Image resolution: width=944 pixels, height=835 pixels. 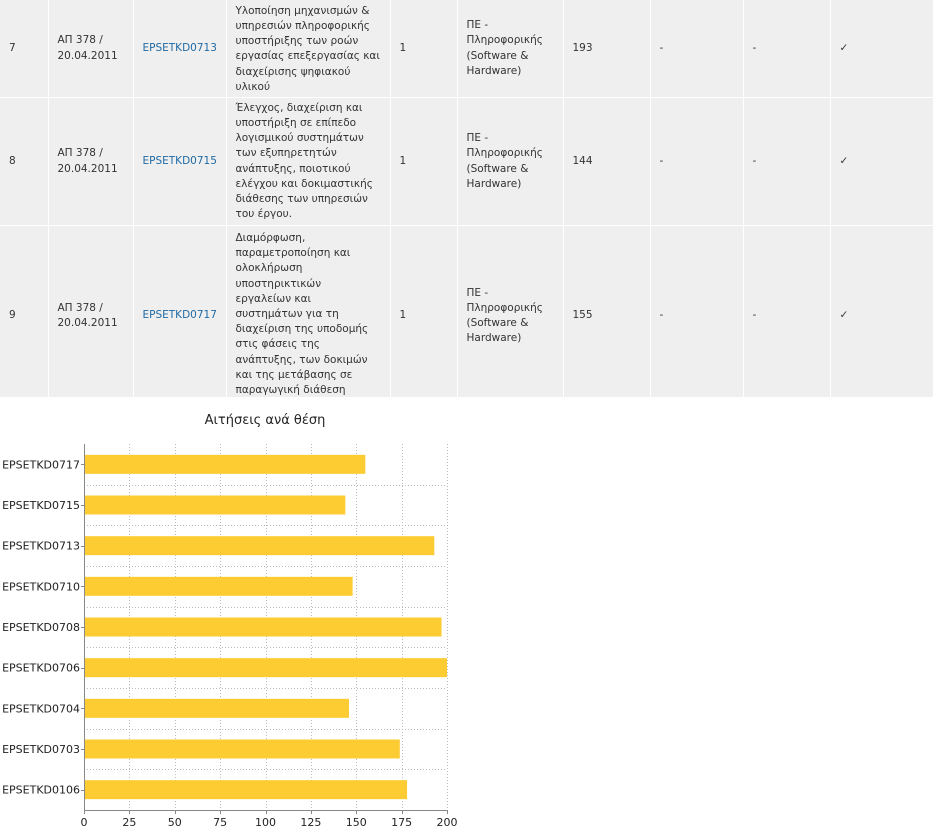 I want to click on description-cell-line: υποστήριξης των ροών, so click(x=297, y=41).